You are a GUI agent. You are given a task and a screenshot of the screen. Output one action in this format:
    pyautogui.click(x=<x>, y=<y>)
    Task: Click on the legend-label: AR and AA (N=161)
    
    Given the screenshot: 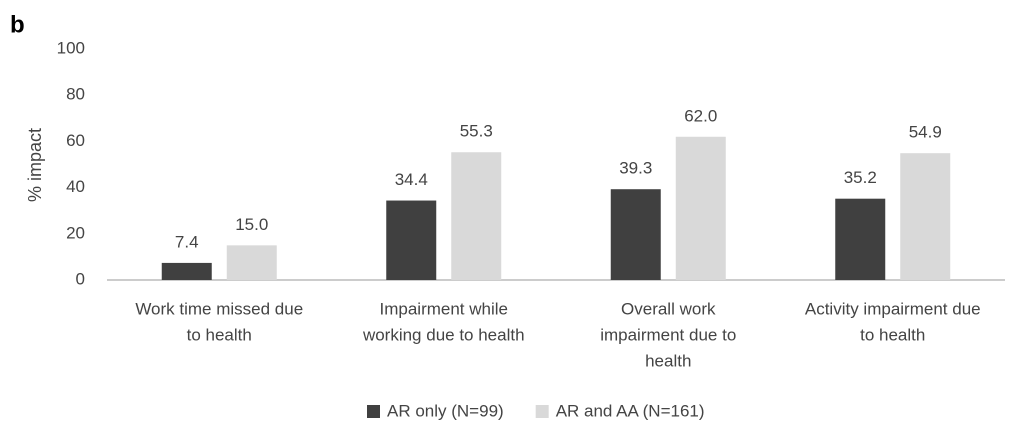 What is the action you would take?
    pyautogui.click(x=630, y=410)
    